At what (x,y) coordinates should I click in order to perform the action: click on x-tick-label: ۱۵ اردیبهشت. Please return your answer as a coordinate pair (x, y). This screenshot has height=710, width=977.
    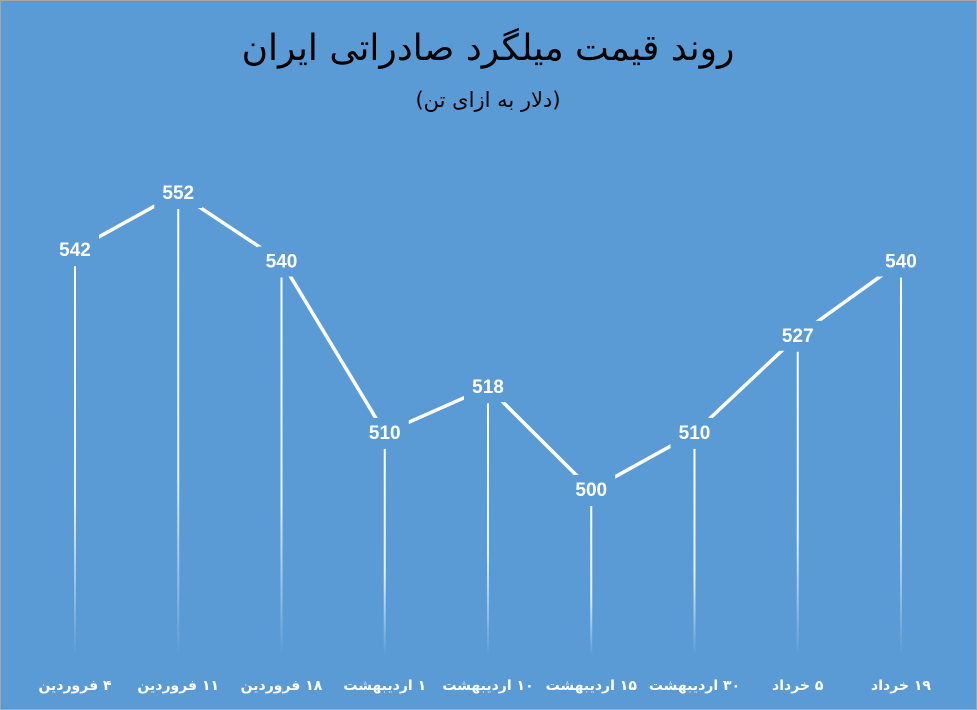
    Looking at the image, I should click on (592, 686).